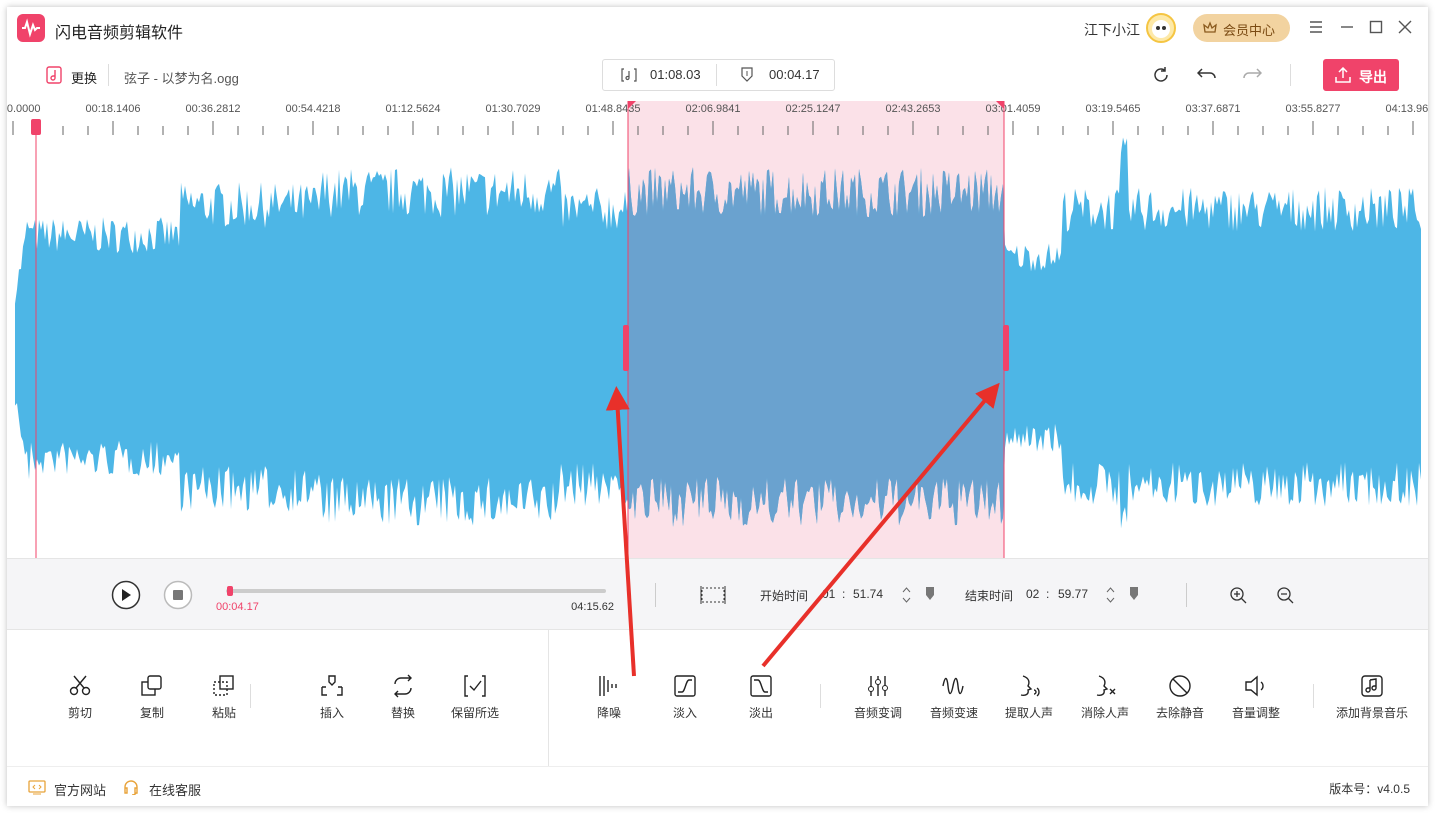  What do you see at coordinates (1372, 697) in the screenshot?
I see `tool-button: 添加背景音乐` at bounding box center [1372, 697].